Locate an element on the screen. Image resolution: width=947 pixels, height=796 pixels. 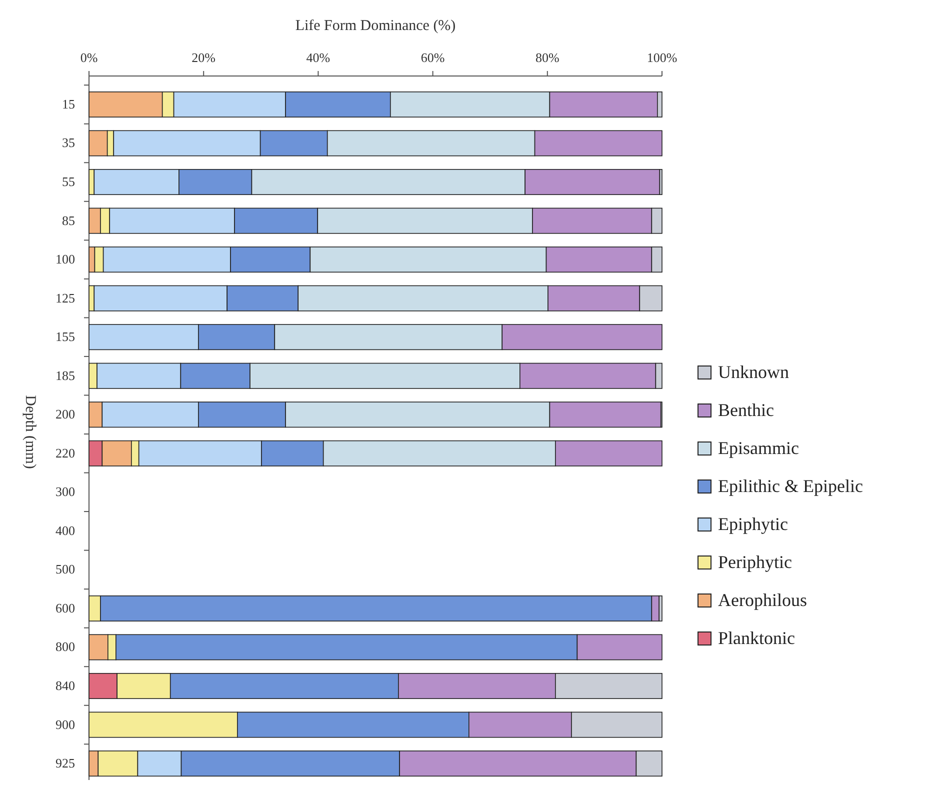
y-tick-label: 15 is located at coordinates (68, 104).